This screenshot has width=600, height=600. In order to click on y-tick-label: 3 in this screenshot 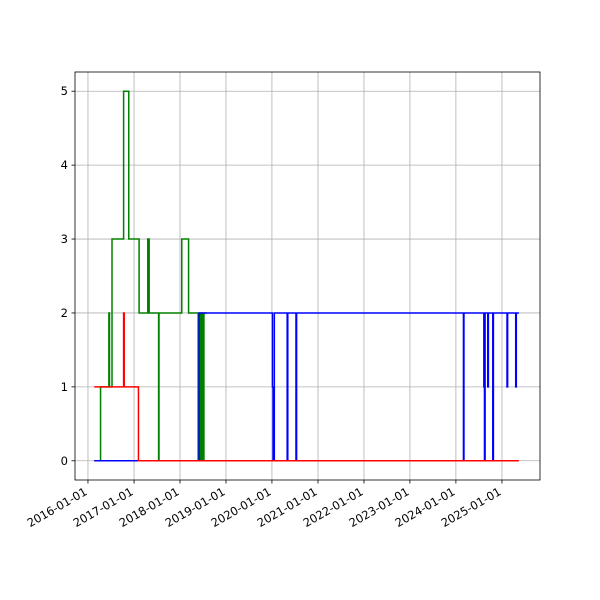, I will do `click(64, 239)`.